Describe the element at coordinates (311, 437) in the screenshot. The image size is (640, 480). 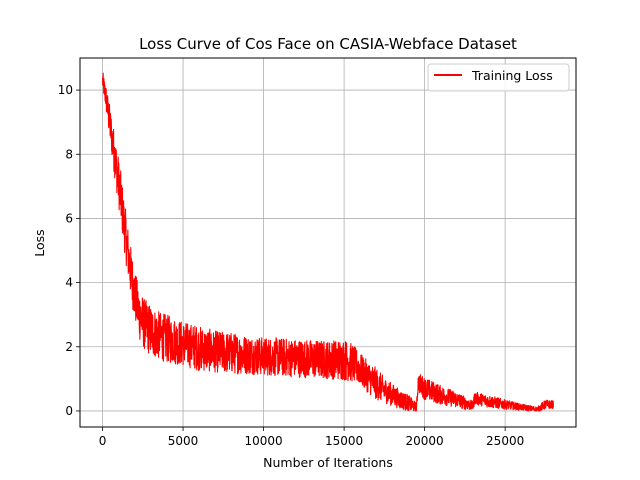
I see `x-axis-ticks: 0 5000 10000 15000 20000 25000` at that location.